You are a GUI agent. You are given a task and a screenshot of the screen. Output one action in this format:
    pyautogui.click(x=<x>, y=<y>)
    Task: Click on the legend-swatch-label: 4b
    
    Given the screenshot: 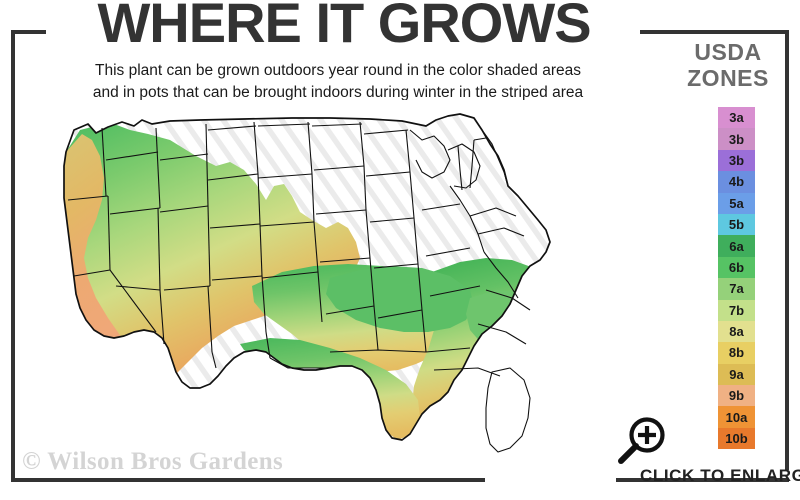 What is the action you would take?
    pyautogui.click(x=736, y=182)
    